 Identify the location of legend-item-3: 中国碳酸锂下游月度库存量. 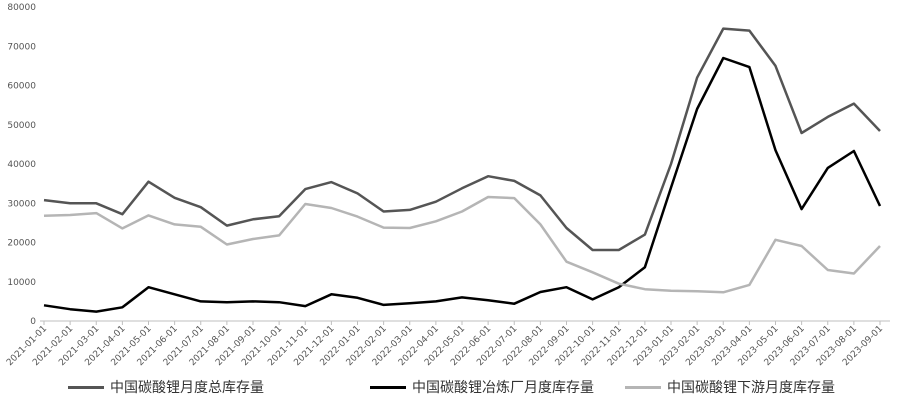
(730, 387).